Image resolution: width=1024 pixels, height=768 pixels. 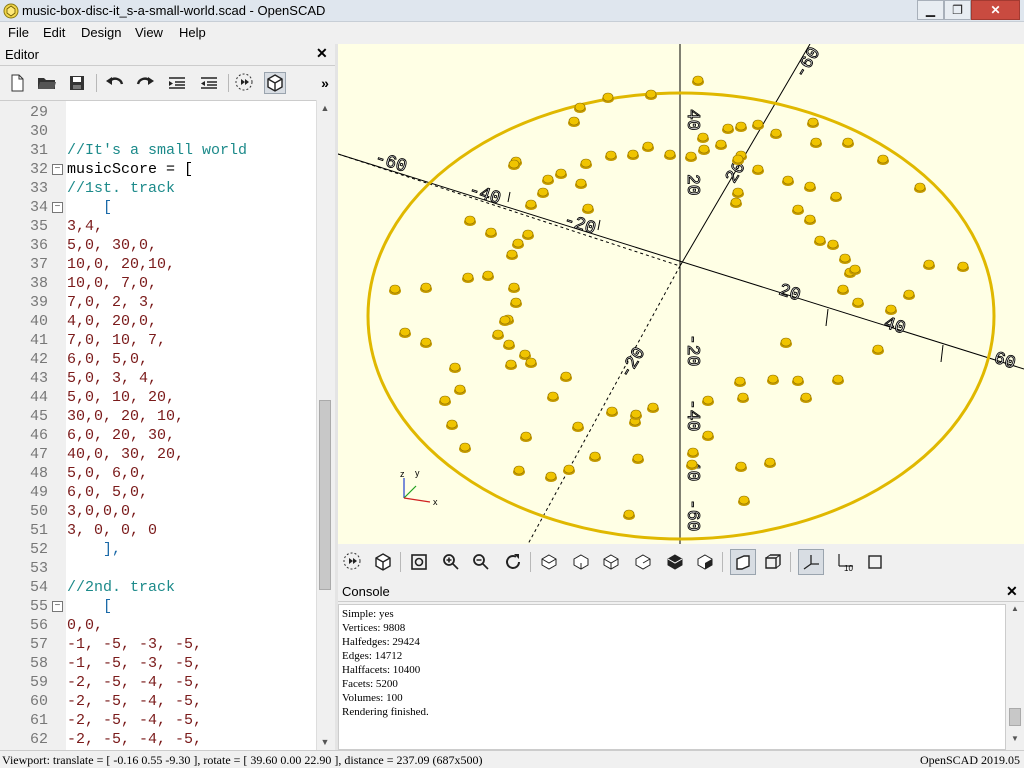 What do you see at coordinates (419, 562) in the screenshot?
I see `view-all-icon` at bounding box center [419, 562].